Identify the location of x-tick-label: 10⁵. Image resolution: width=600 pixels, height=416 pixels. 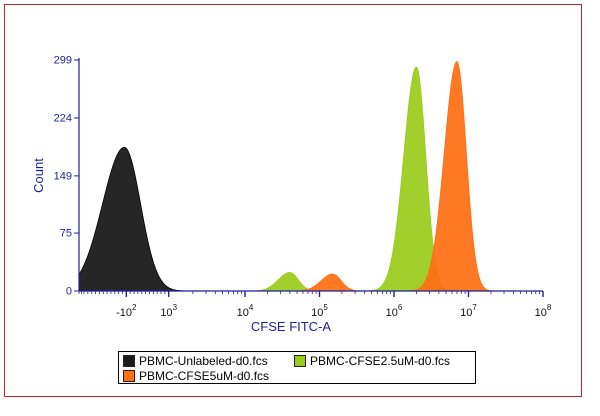
(319, 311).